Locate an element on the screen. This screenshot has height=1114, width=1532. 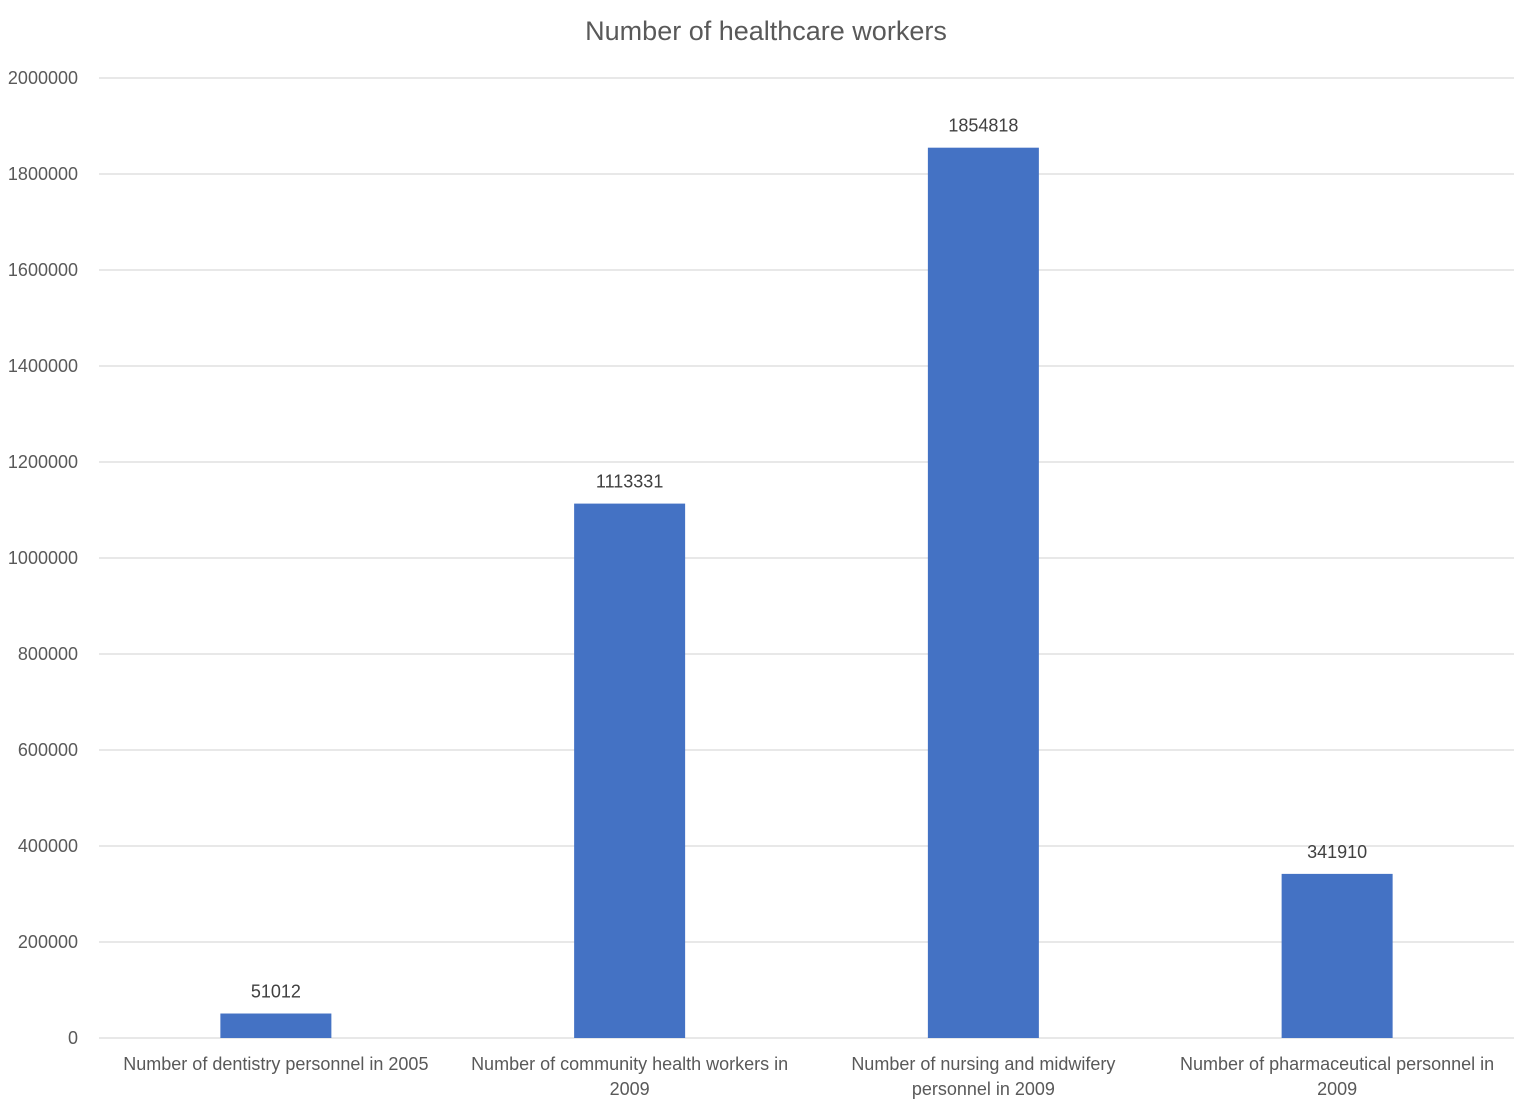
y-tick-label: 600000 is located at coordinates (48, 750).